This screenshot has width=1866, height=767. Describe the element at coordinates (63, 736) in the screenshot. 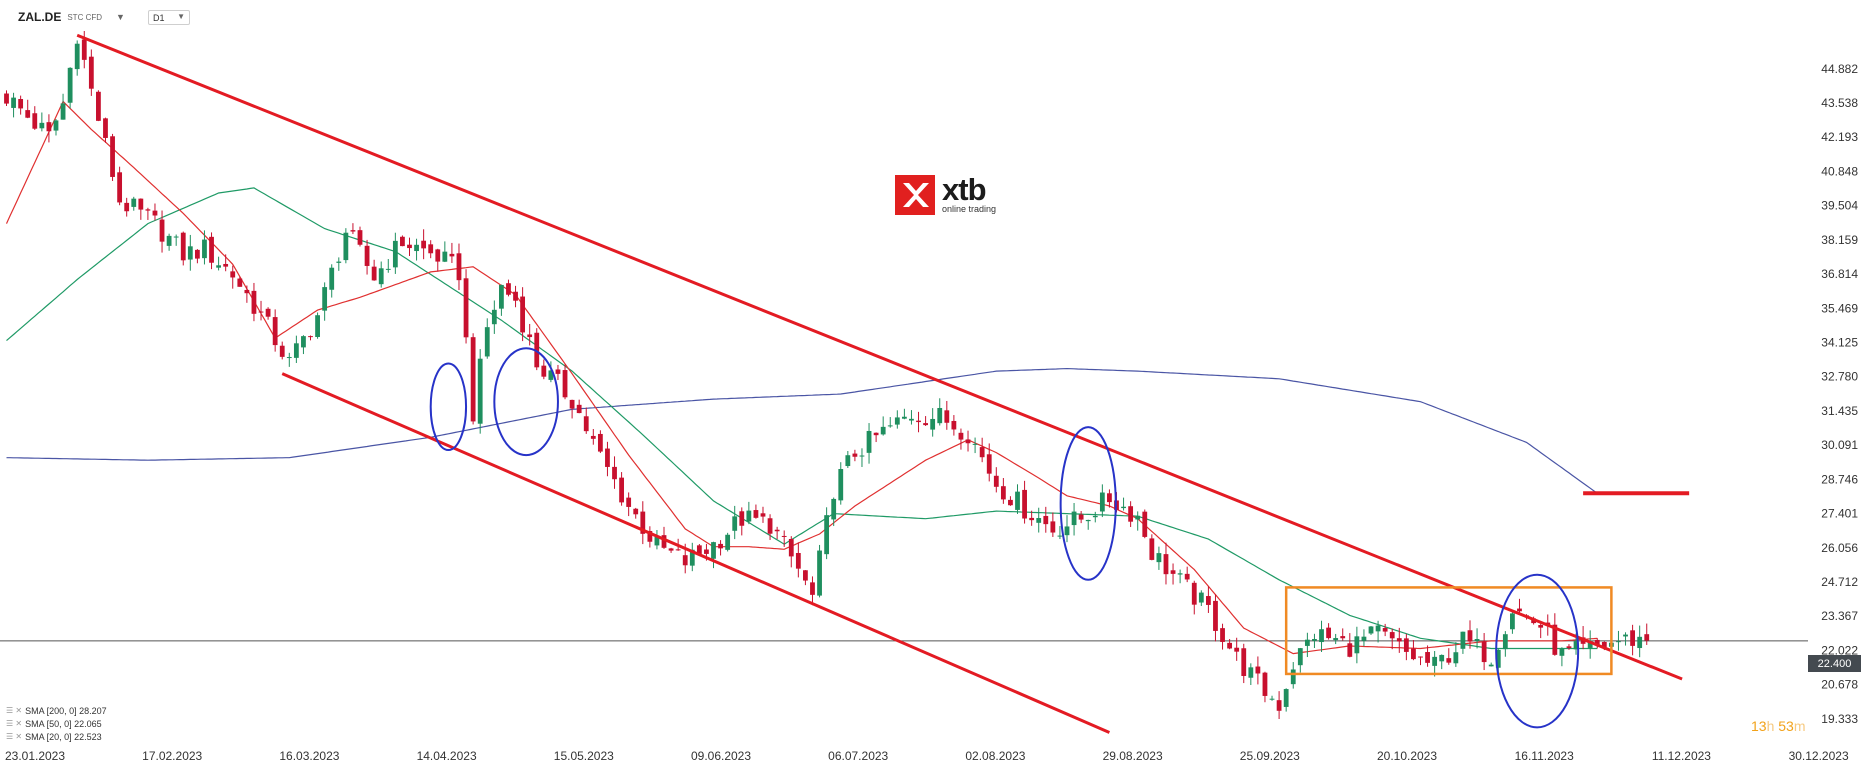

I see `indicator-label: SMA [20, 0] 22.523` at that location.